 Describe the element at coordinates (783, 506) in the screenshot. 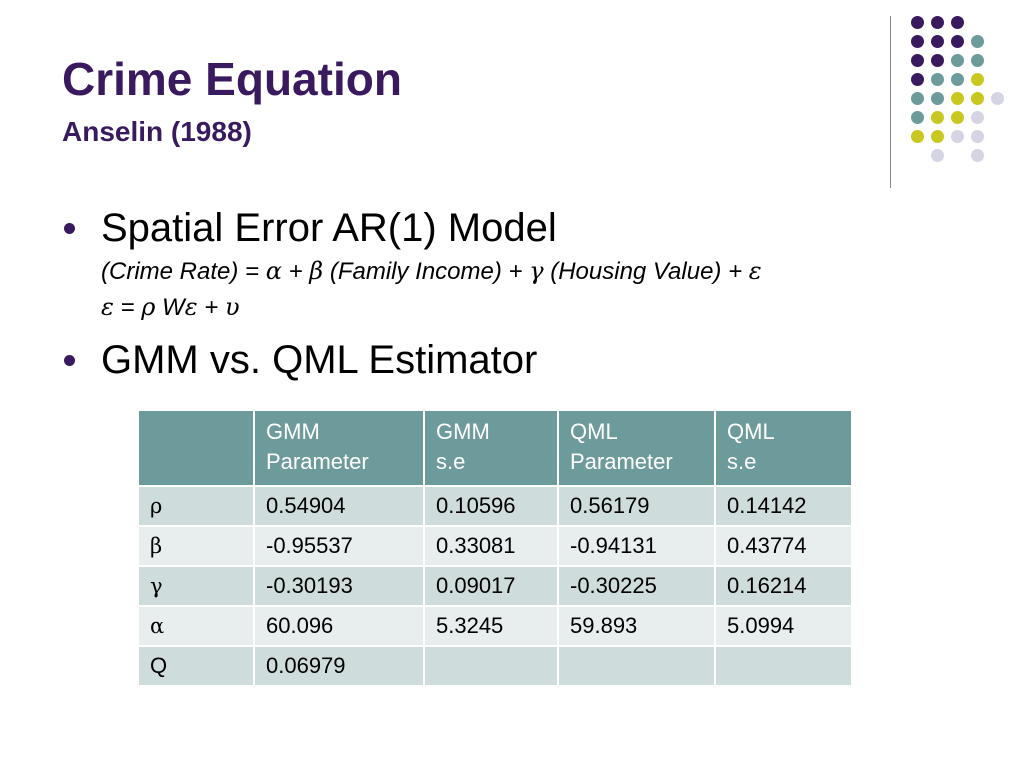

I see `table-cell: 0.14142` at that location.